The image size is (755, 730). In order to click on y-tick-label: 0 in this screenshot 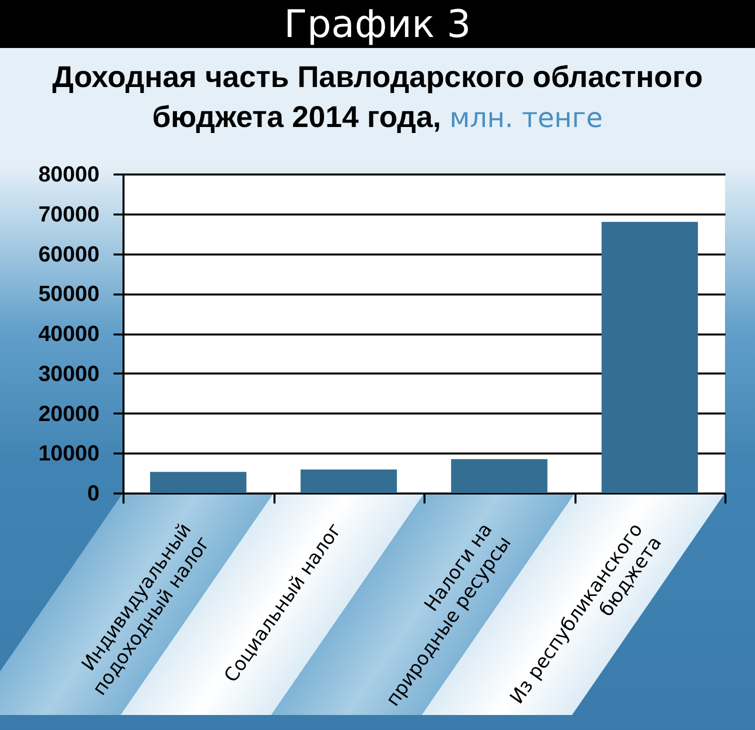, I will do `click(93, 493)`.